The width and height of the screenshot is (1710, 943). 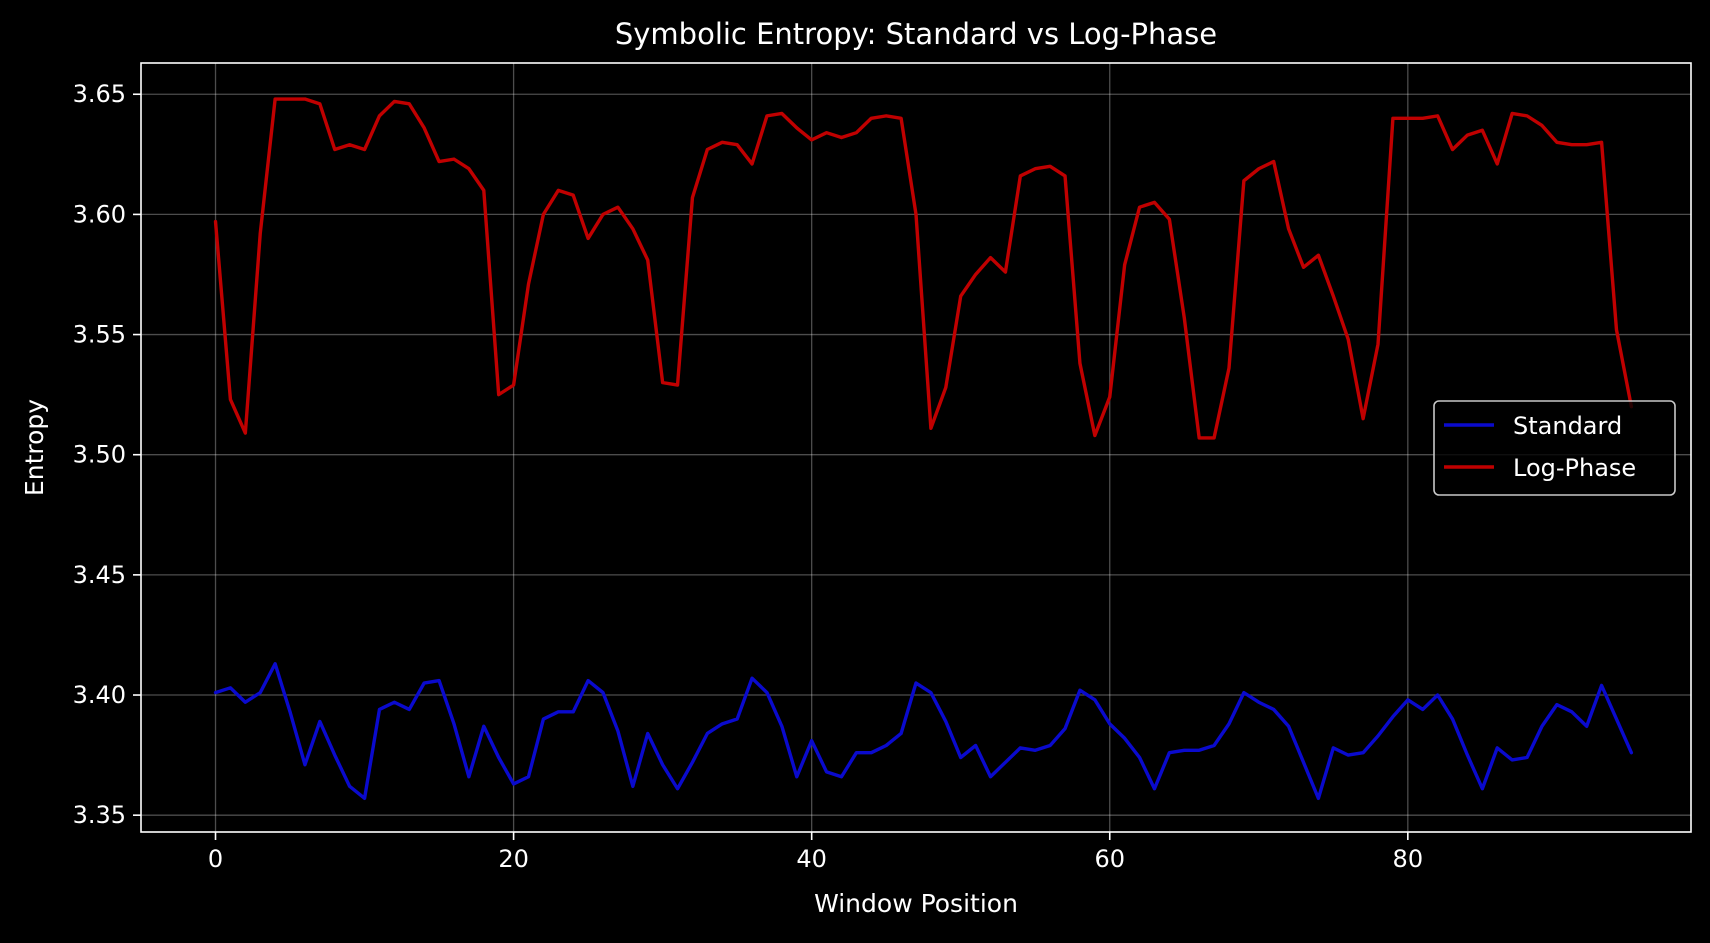 What do you see at coordinates (916, 903) in the screenshot?
I see `x-axis-label: Window Position` at bounding box center [916, 903].